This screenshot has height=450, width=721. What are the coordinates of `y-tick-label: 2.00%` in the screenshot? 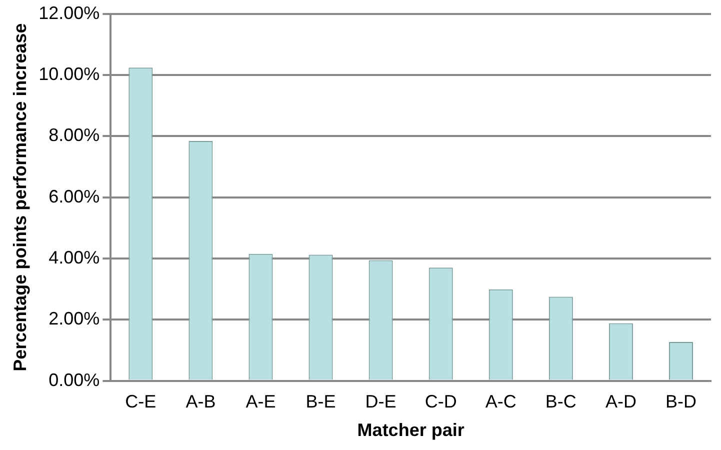 It's located at (74, 318).